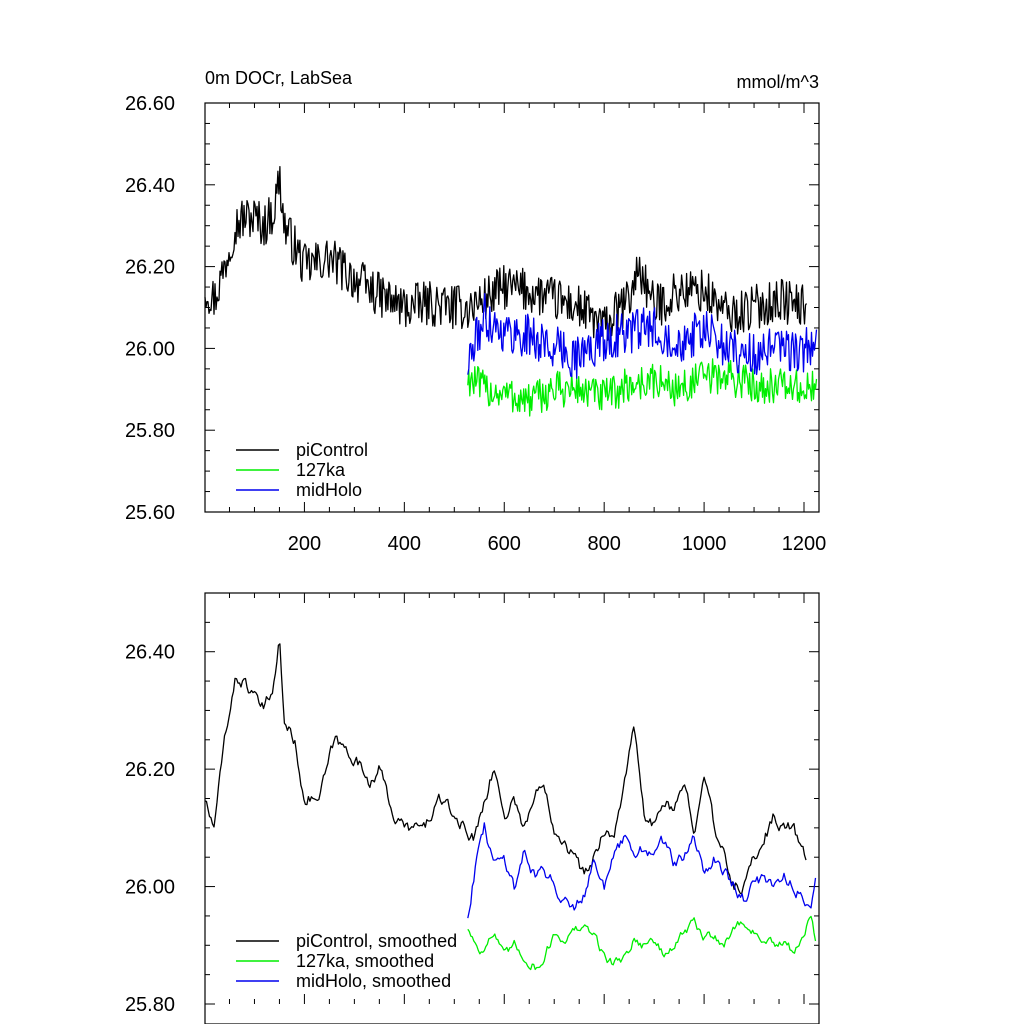 The image size is (1024, 1024). What do you see at coordinates (150, 268) in the screenshot?
I see `top-ytick-label: 26.20` at bounding box center [150, 268].